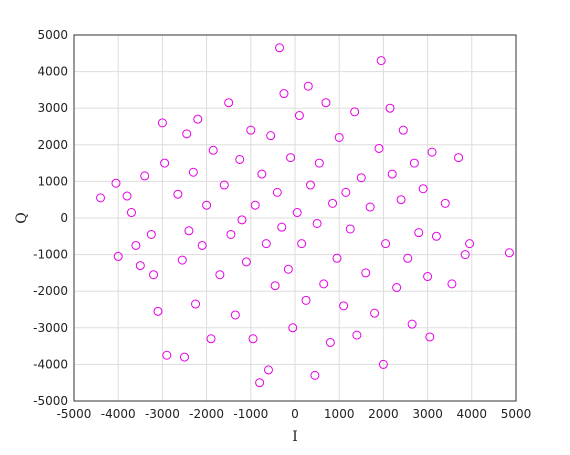  Describe the element at coordinates (250, 414) in the screenshot. I see `x-tick-label: -1000` at that location.